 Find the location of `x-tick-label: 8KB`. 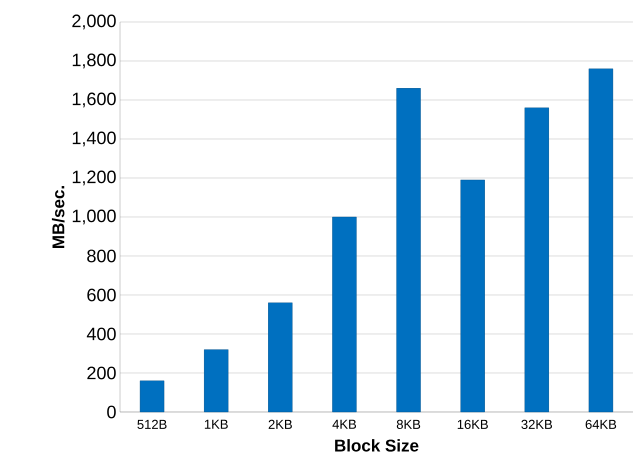

x-tick-label: 8KB is located at coordinates (408, 424).